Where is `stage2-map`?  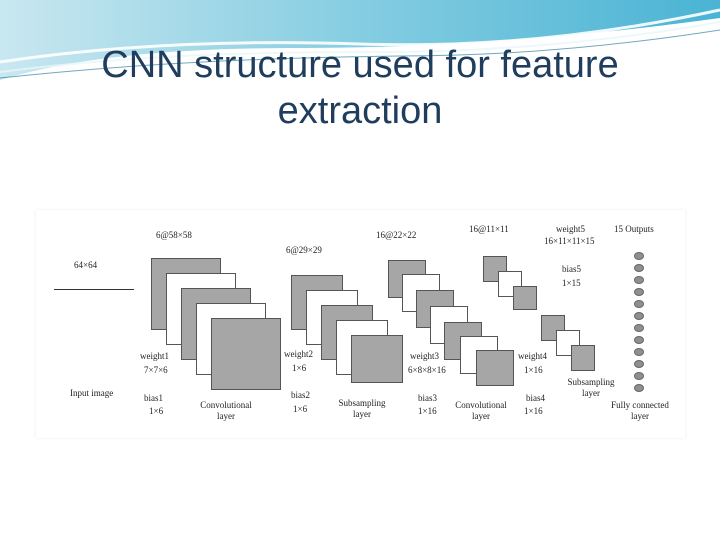
stage2-map is located at coordinates (377, 359).